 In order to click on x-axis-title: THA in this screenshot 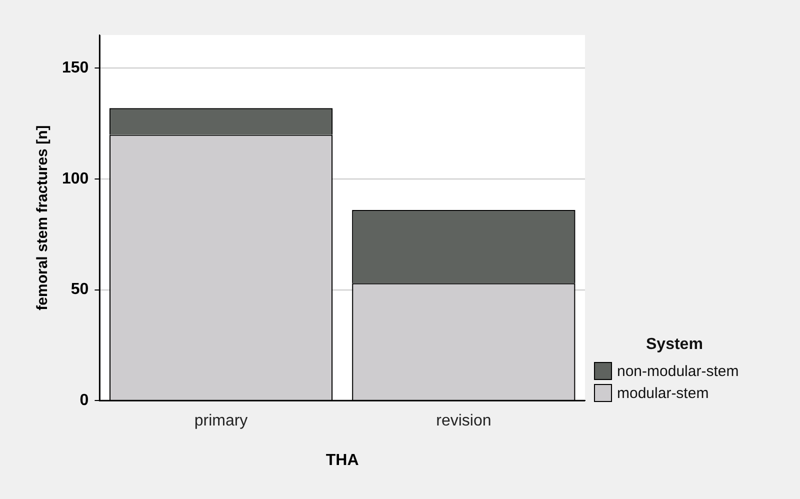, I will do `click(343, 460)`.